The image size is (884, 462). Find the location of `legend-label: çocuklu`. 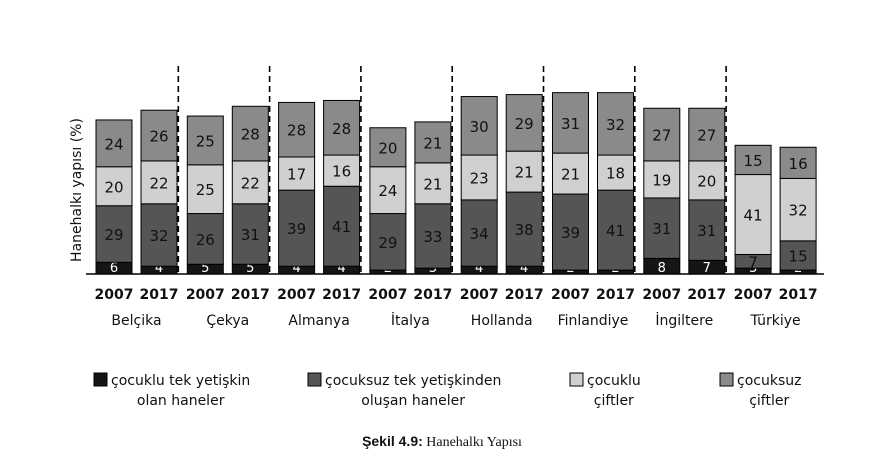

legend-label: çocuklu is located at coordinates (614, 381).